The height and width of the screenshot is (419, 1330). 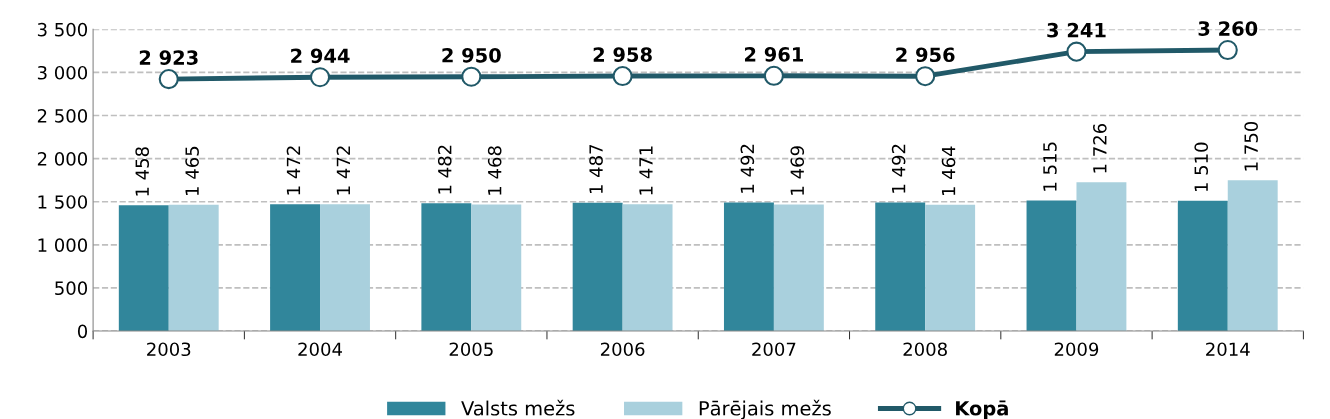 I want to click on data-label: 1 468, so click(x=494, y=170).